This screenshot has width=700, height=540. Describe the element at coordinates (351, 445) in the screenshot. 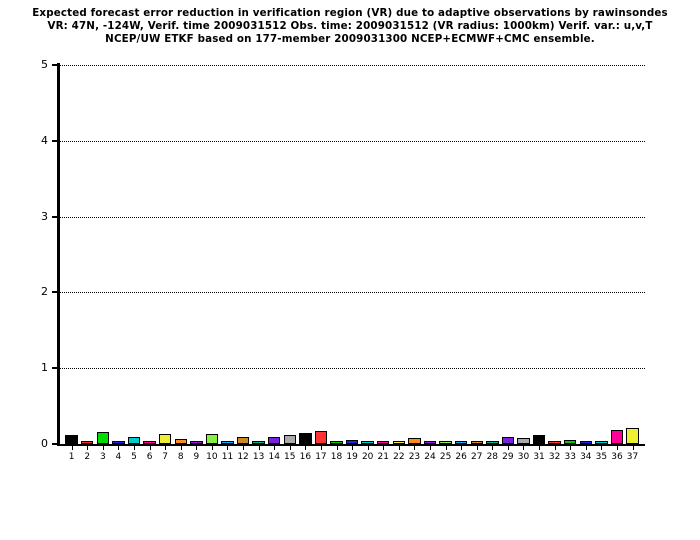

I see `x-axis-line` at that location.